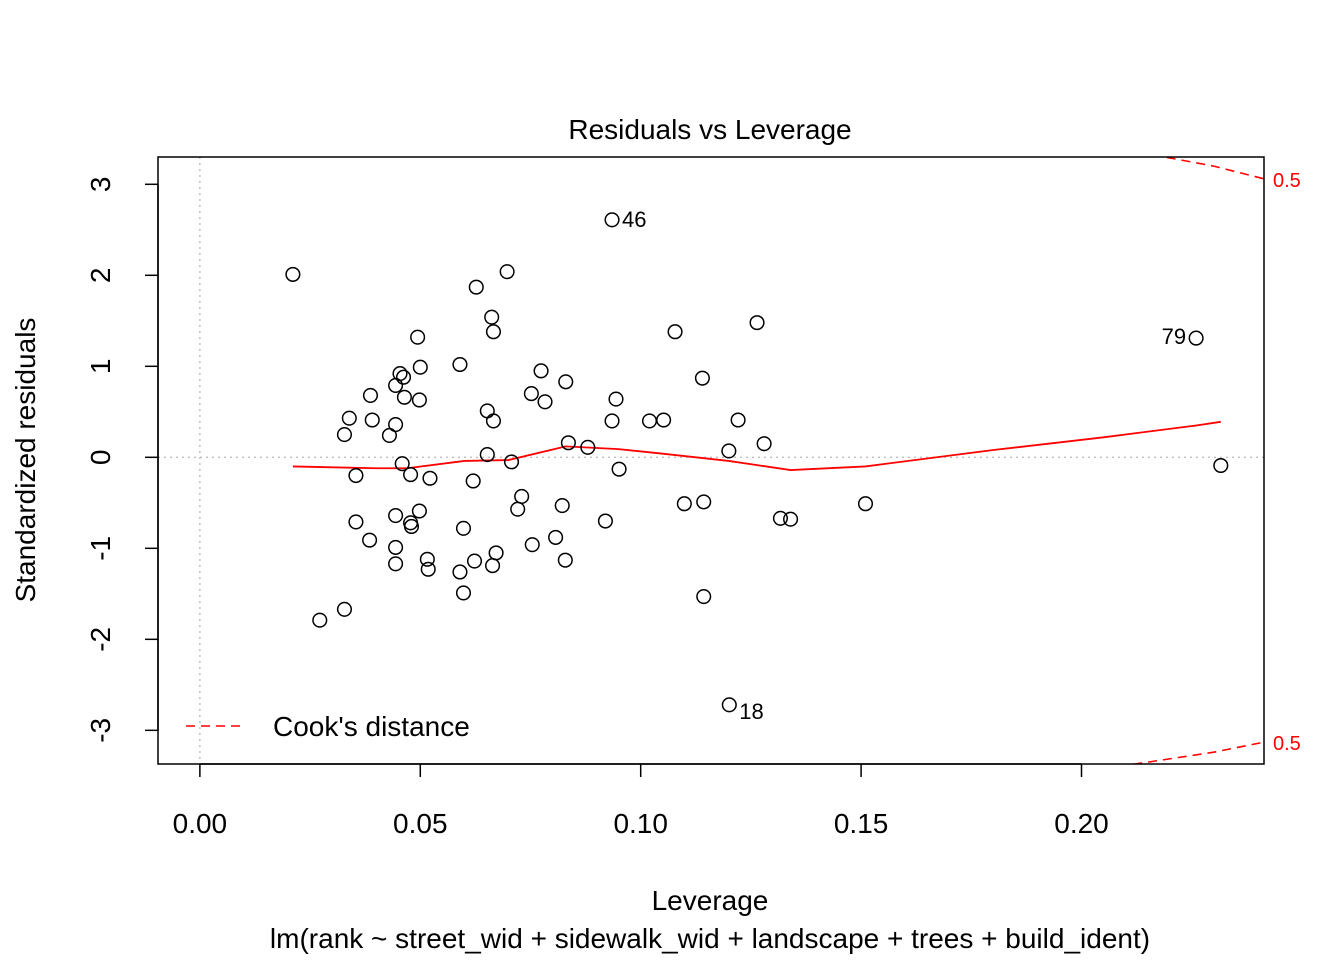 This screenshot has width=1344, height=960. Describe the element at coordinates (710, 900) in the screenshot. I see `x-axis-label: Leverage` at that location.